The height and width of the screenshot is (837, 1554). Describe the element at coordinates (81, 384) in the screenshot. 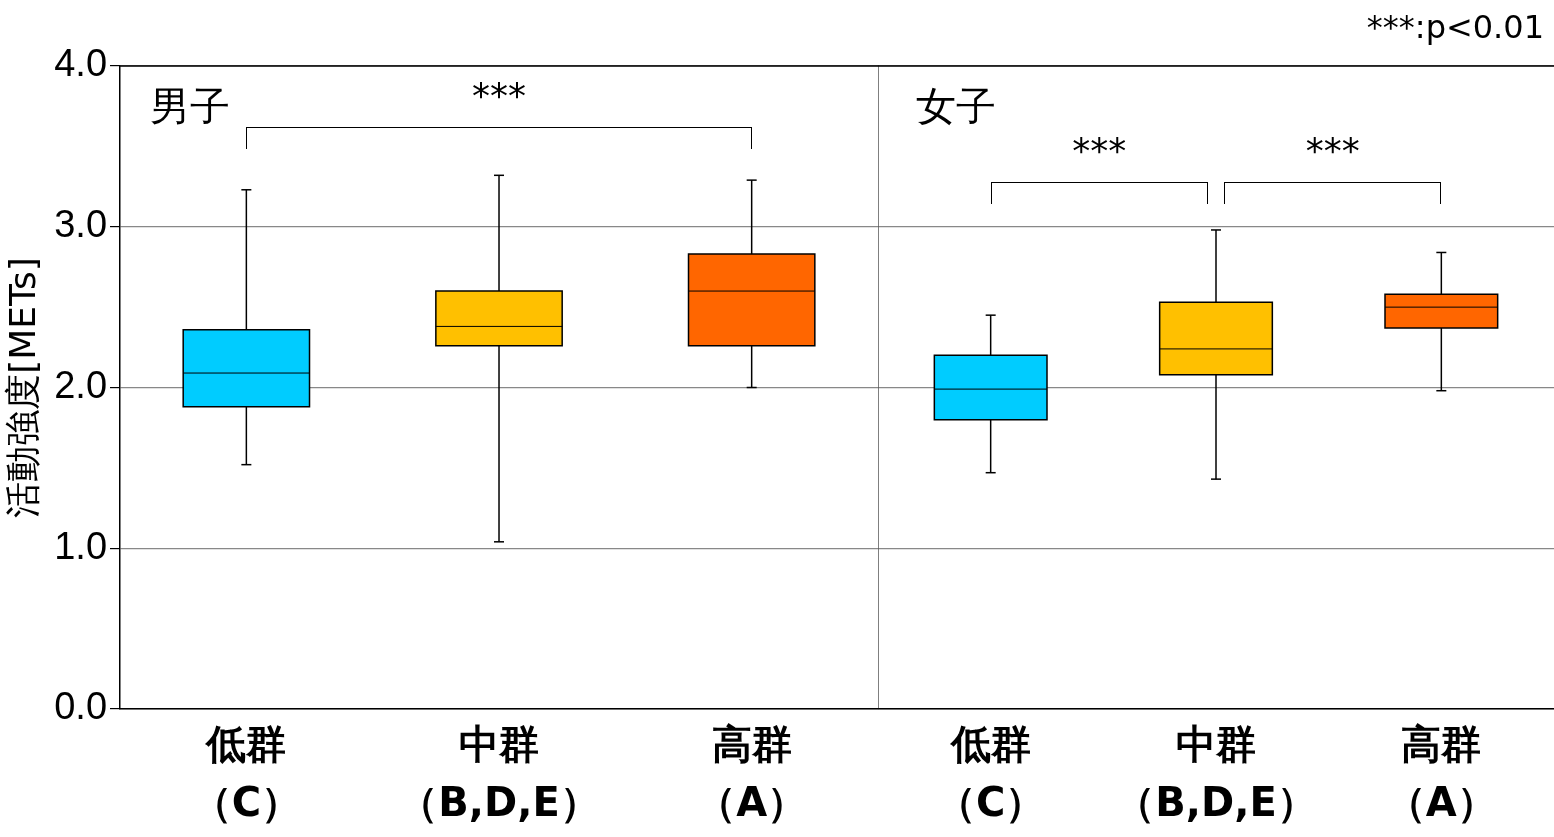

I see `y-tick-label: 2.0` at that location.